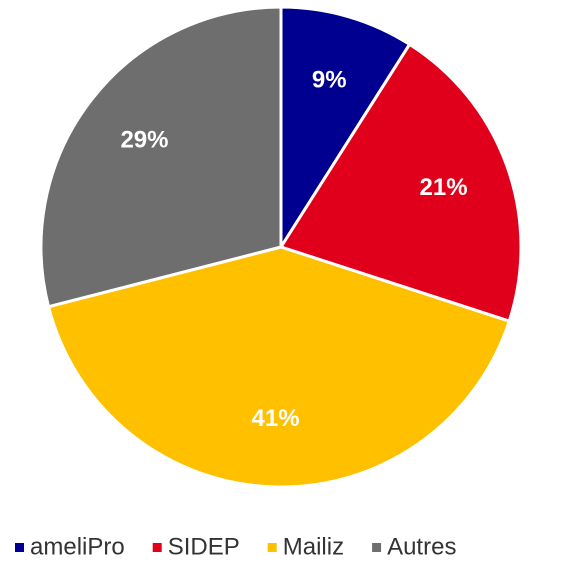 The image size is (572, 562). Describe the element at coordinates (144, 139) in the screenshot. I see `data-label: 29%` at that location.